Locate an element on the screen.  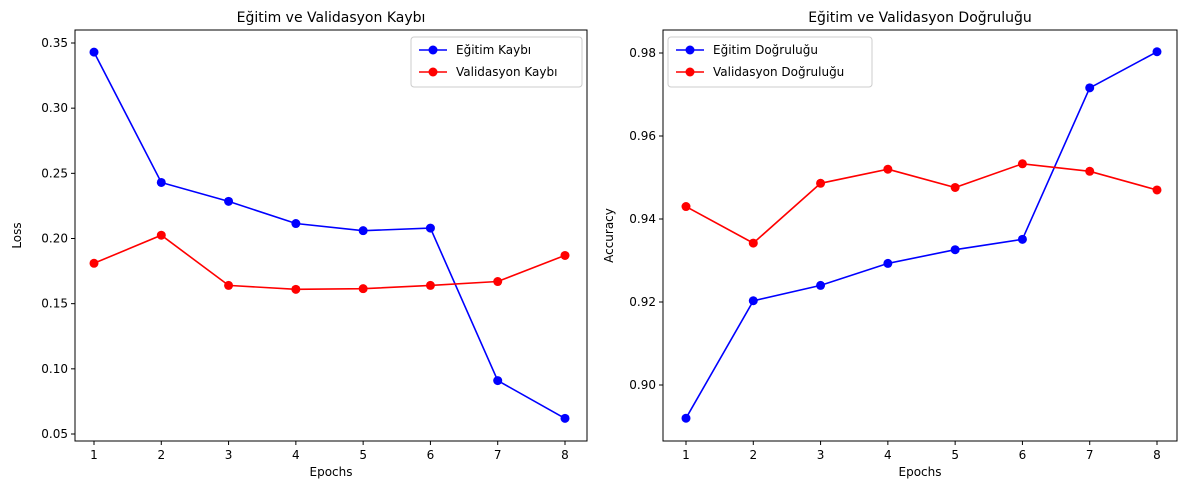
chart-title: Eğitim ve Validasyon Doğruluğu is located at coordinates (920, 18).